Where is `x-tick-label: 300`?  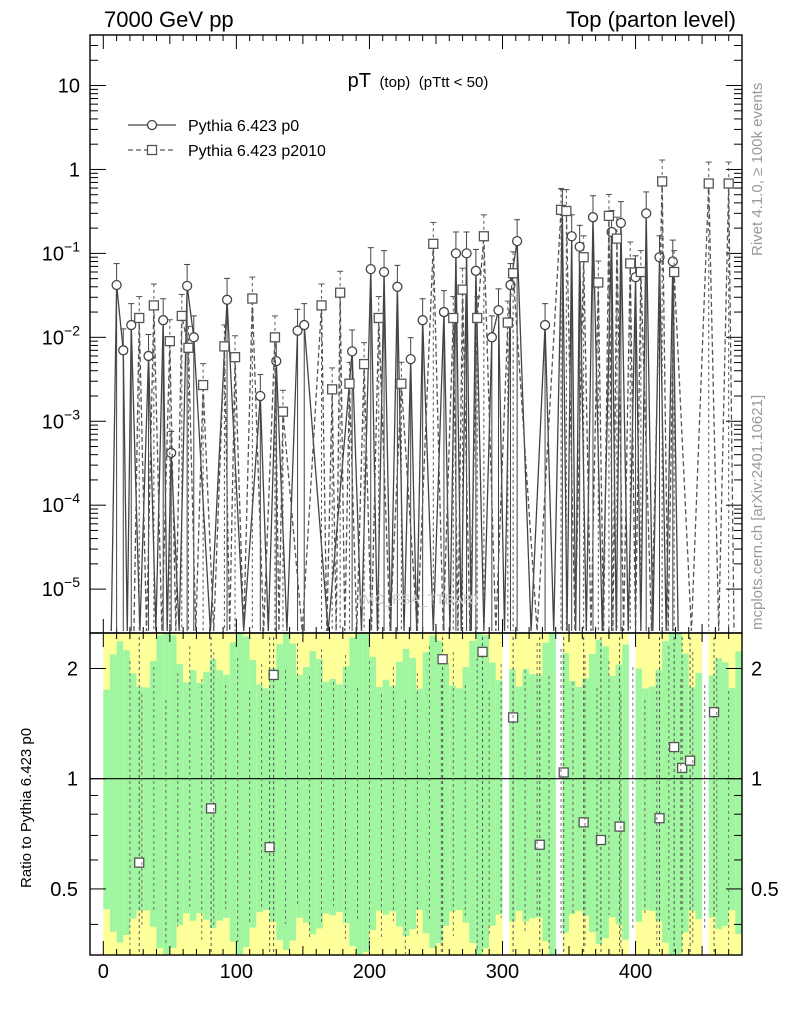 x-tick-label: 300 is located at coordinates (502, 972).